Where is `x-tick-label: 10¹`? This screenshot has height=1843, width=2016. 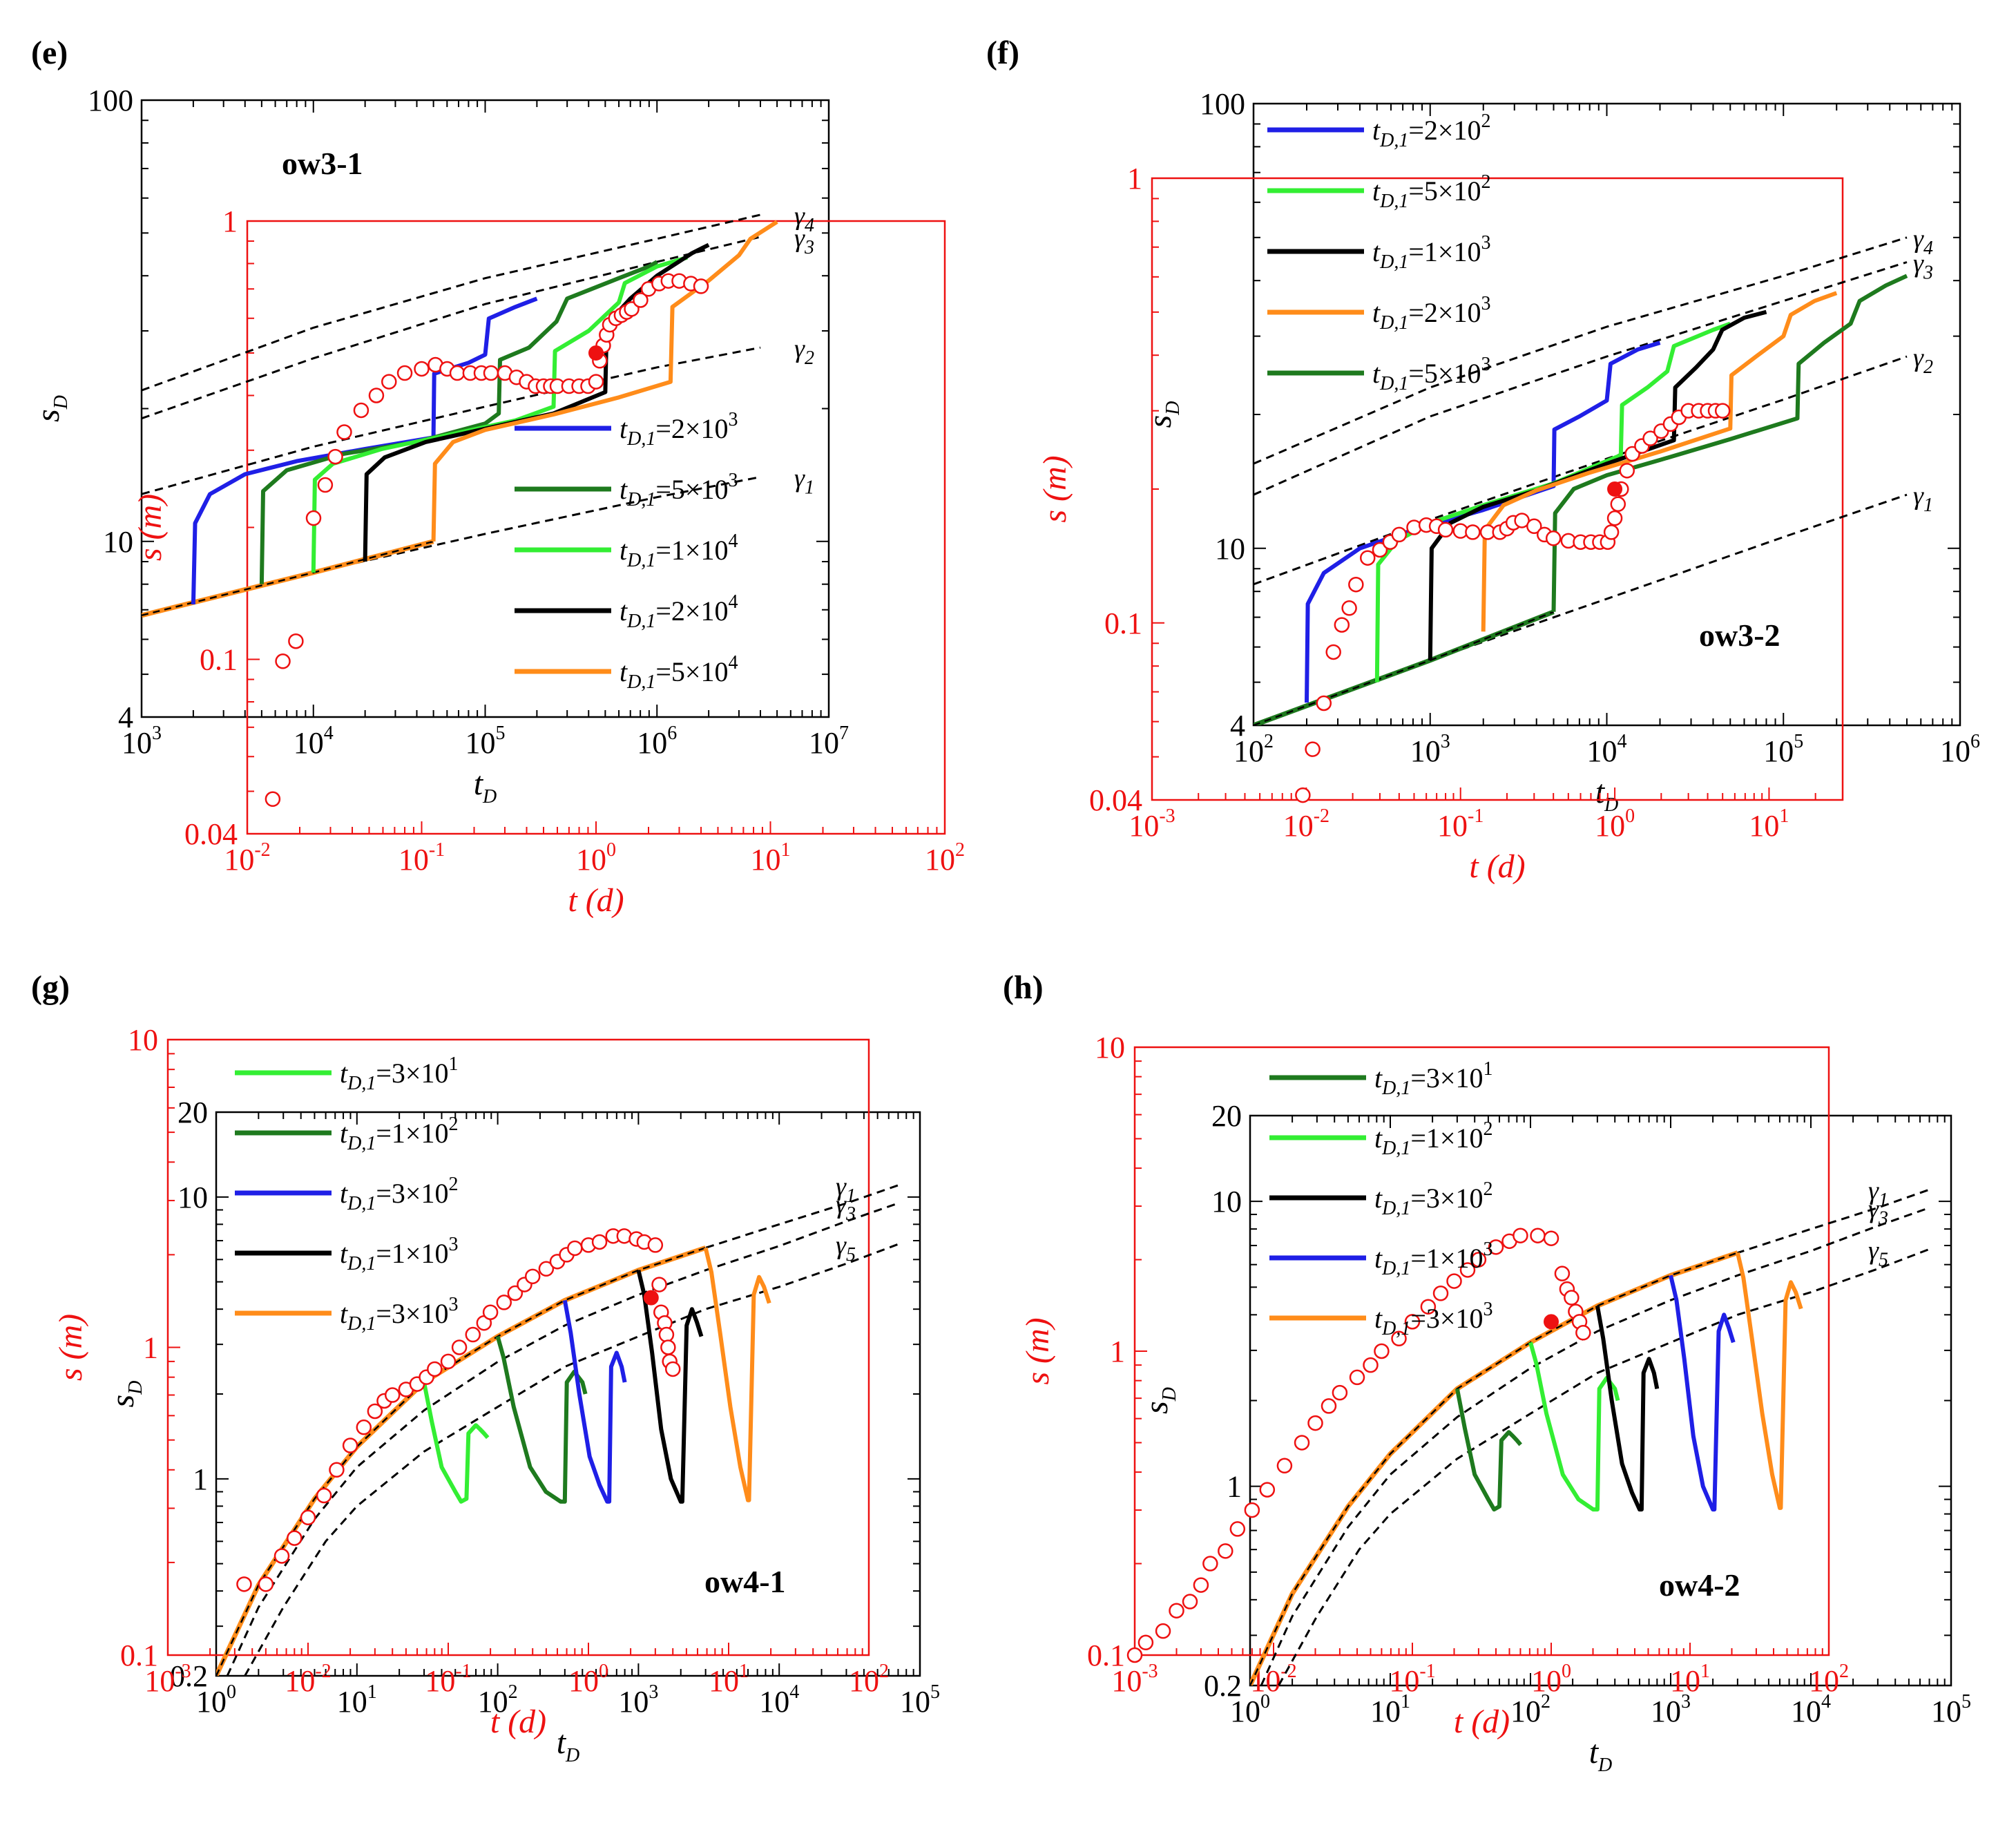
x-tick-label: 10¹ is located at coordinates (357, 1700).